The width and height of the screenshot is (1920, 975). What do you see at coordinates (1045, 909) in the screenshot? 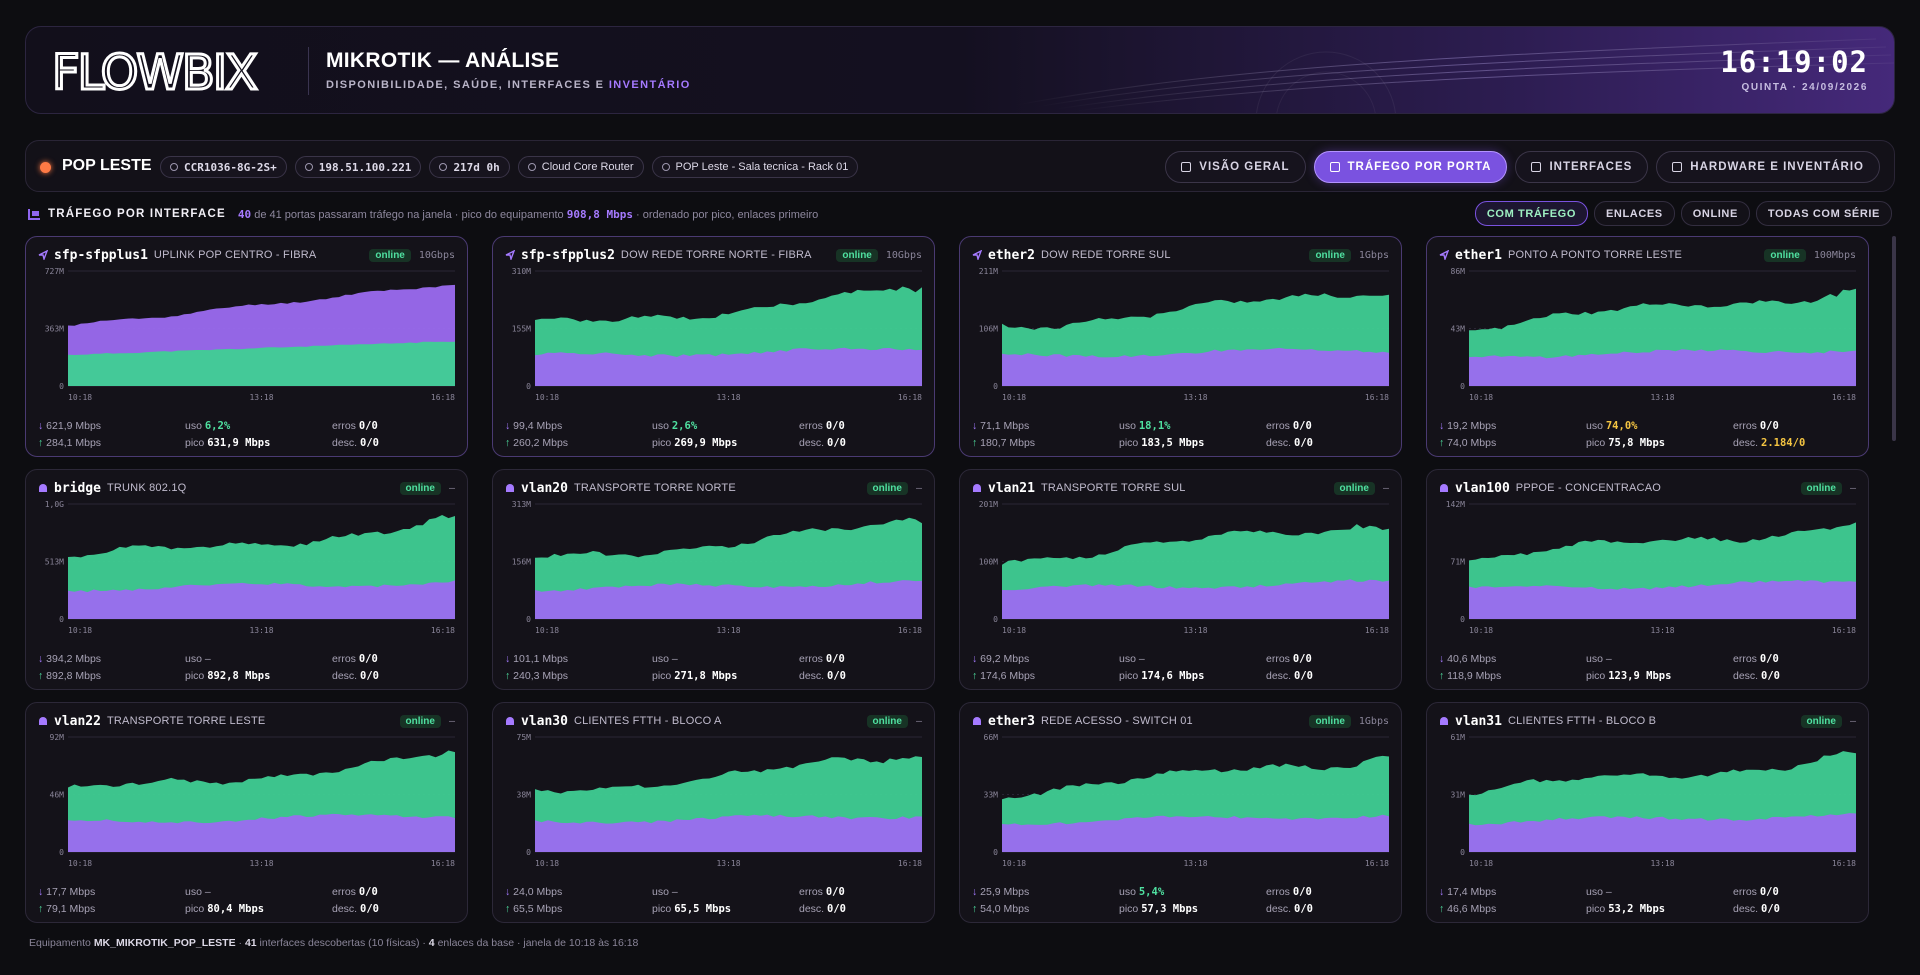
I see `tx-rate: ↑ 54,0 Mbps` at bounding box center [1045, 909].